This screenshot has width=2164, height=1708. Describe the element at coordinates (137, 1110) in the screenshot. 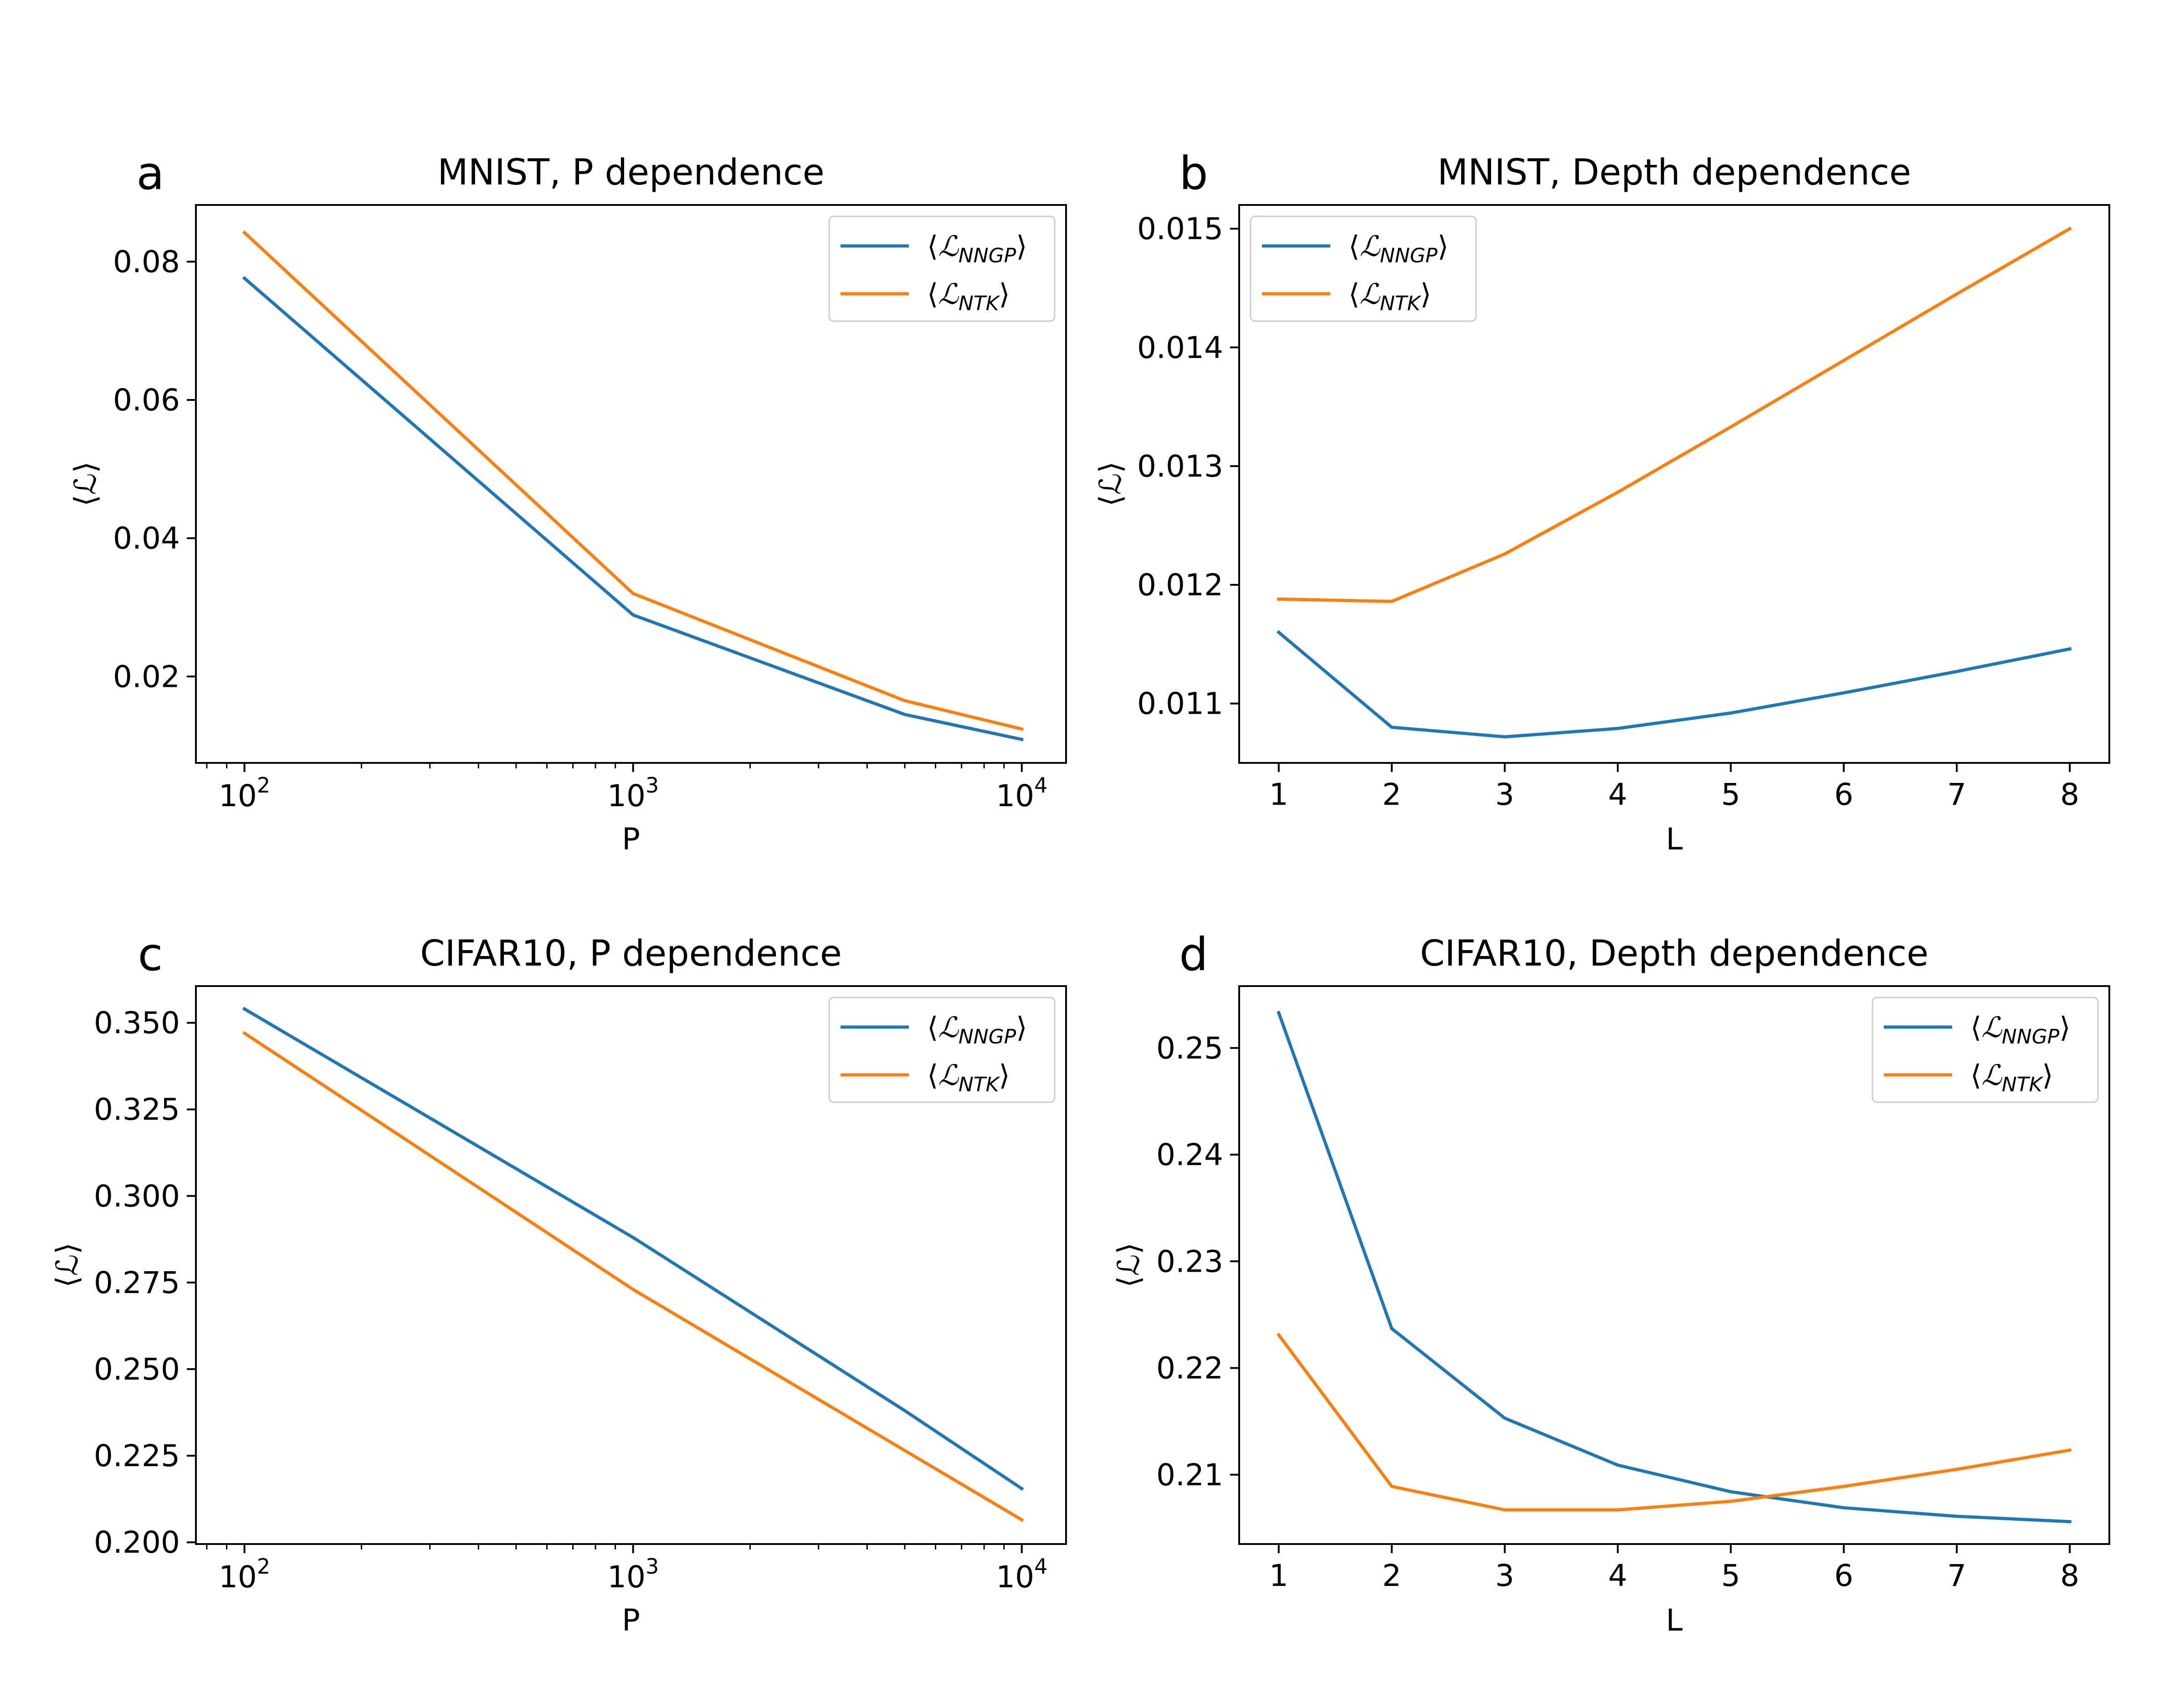

I see `y-tick-label: 0.325` at that location.